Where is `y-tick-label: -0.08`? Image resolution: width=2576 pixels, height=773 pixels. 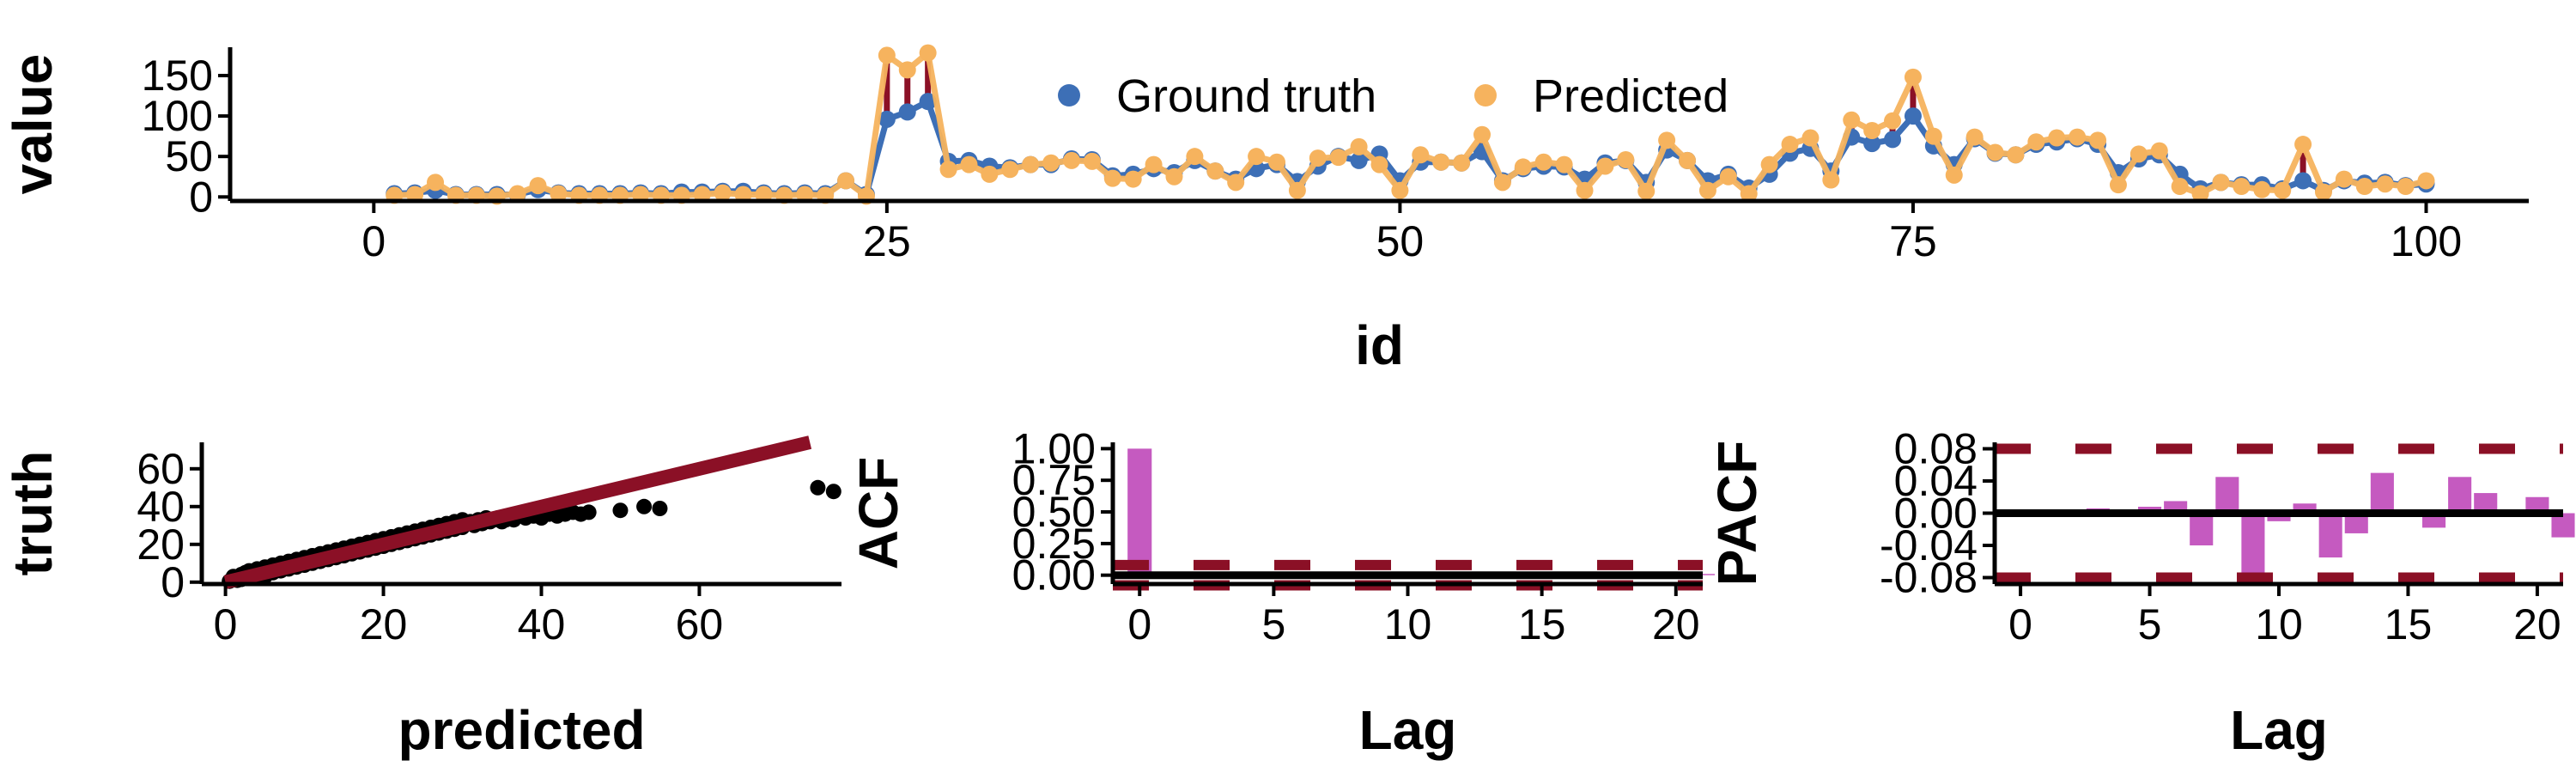 y-tick-label: -0.08 is located at coordinates (1929, 578).